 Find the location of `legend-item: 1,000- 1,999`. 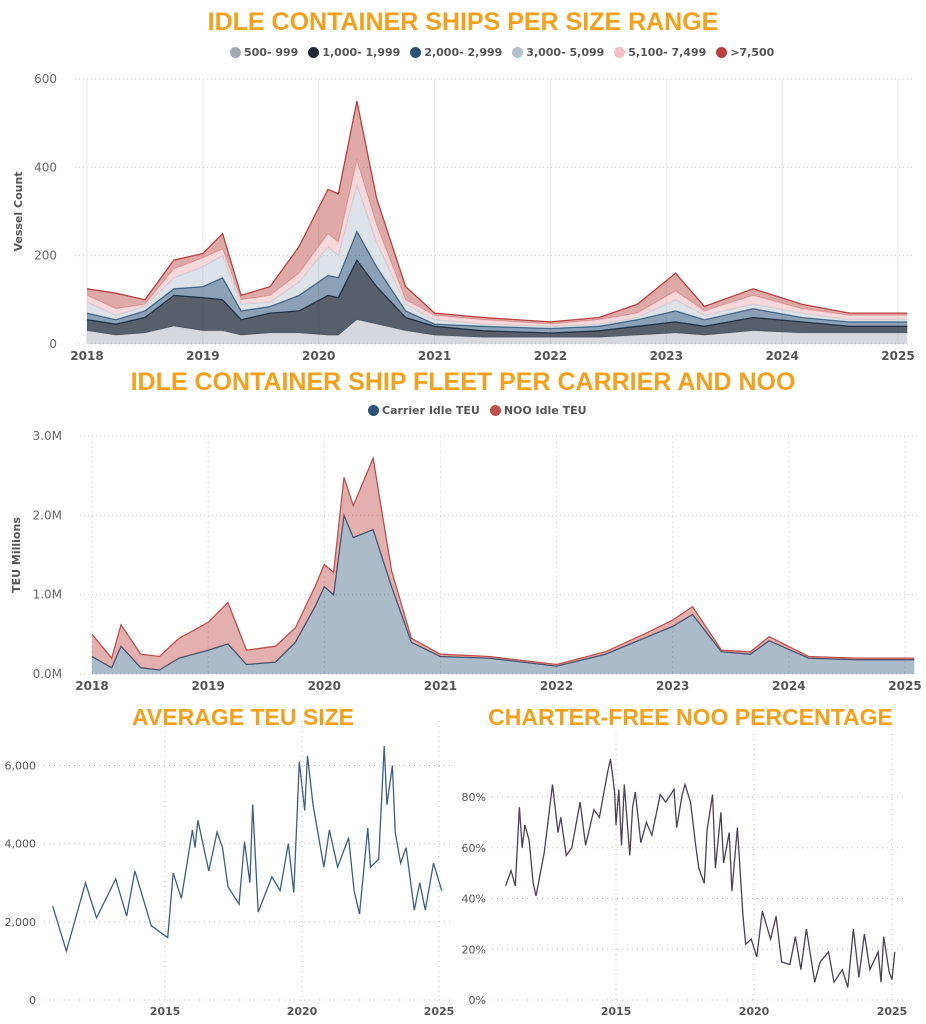

legend-item: 1,000- 1,999 is located at coordinates (354, 52).